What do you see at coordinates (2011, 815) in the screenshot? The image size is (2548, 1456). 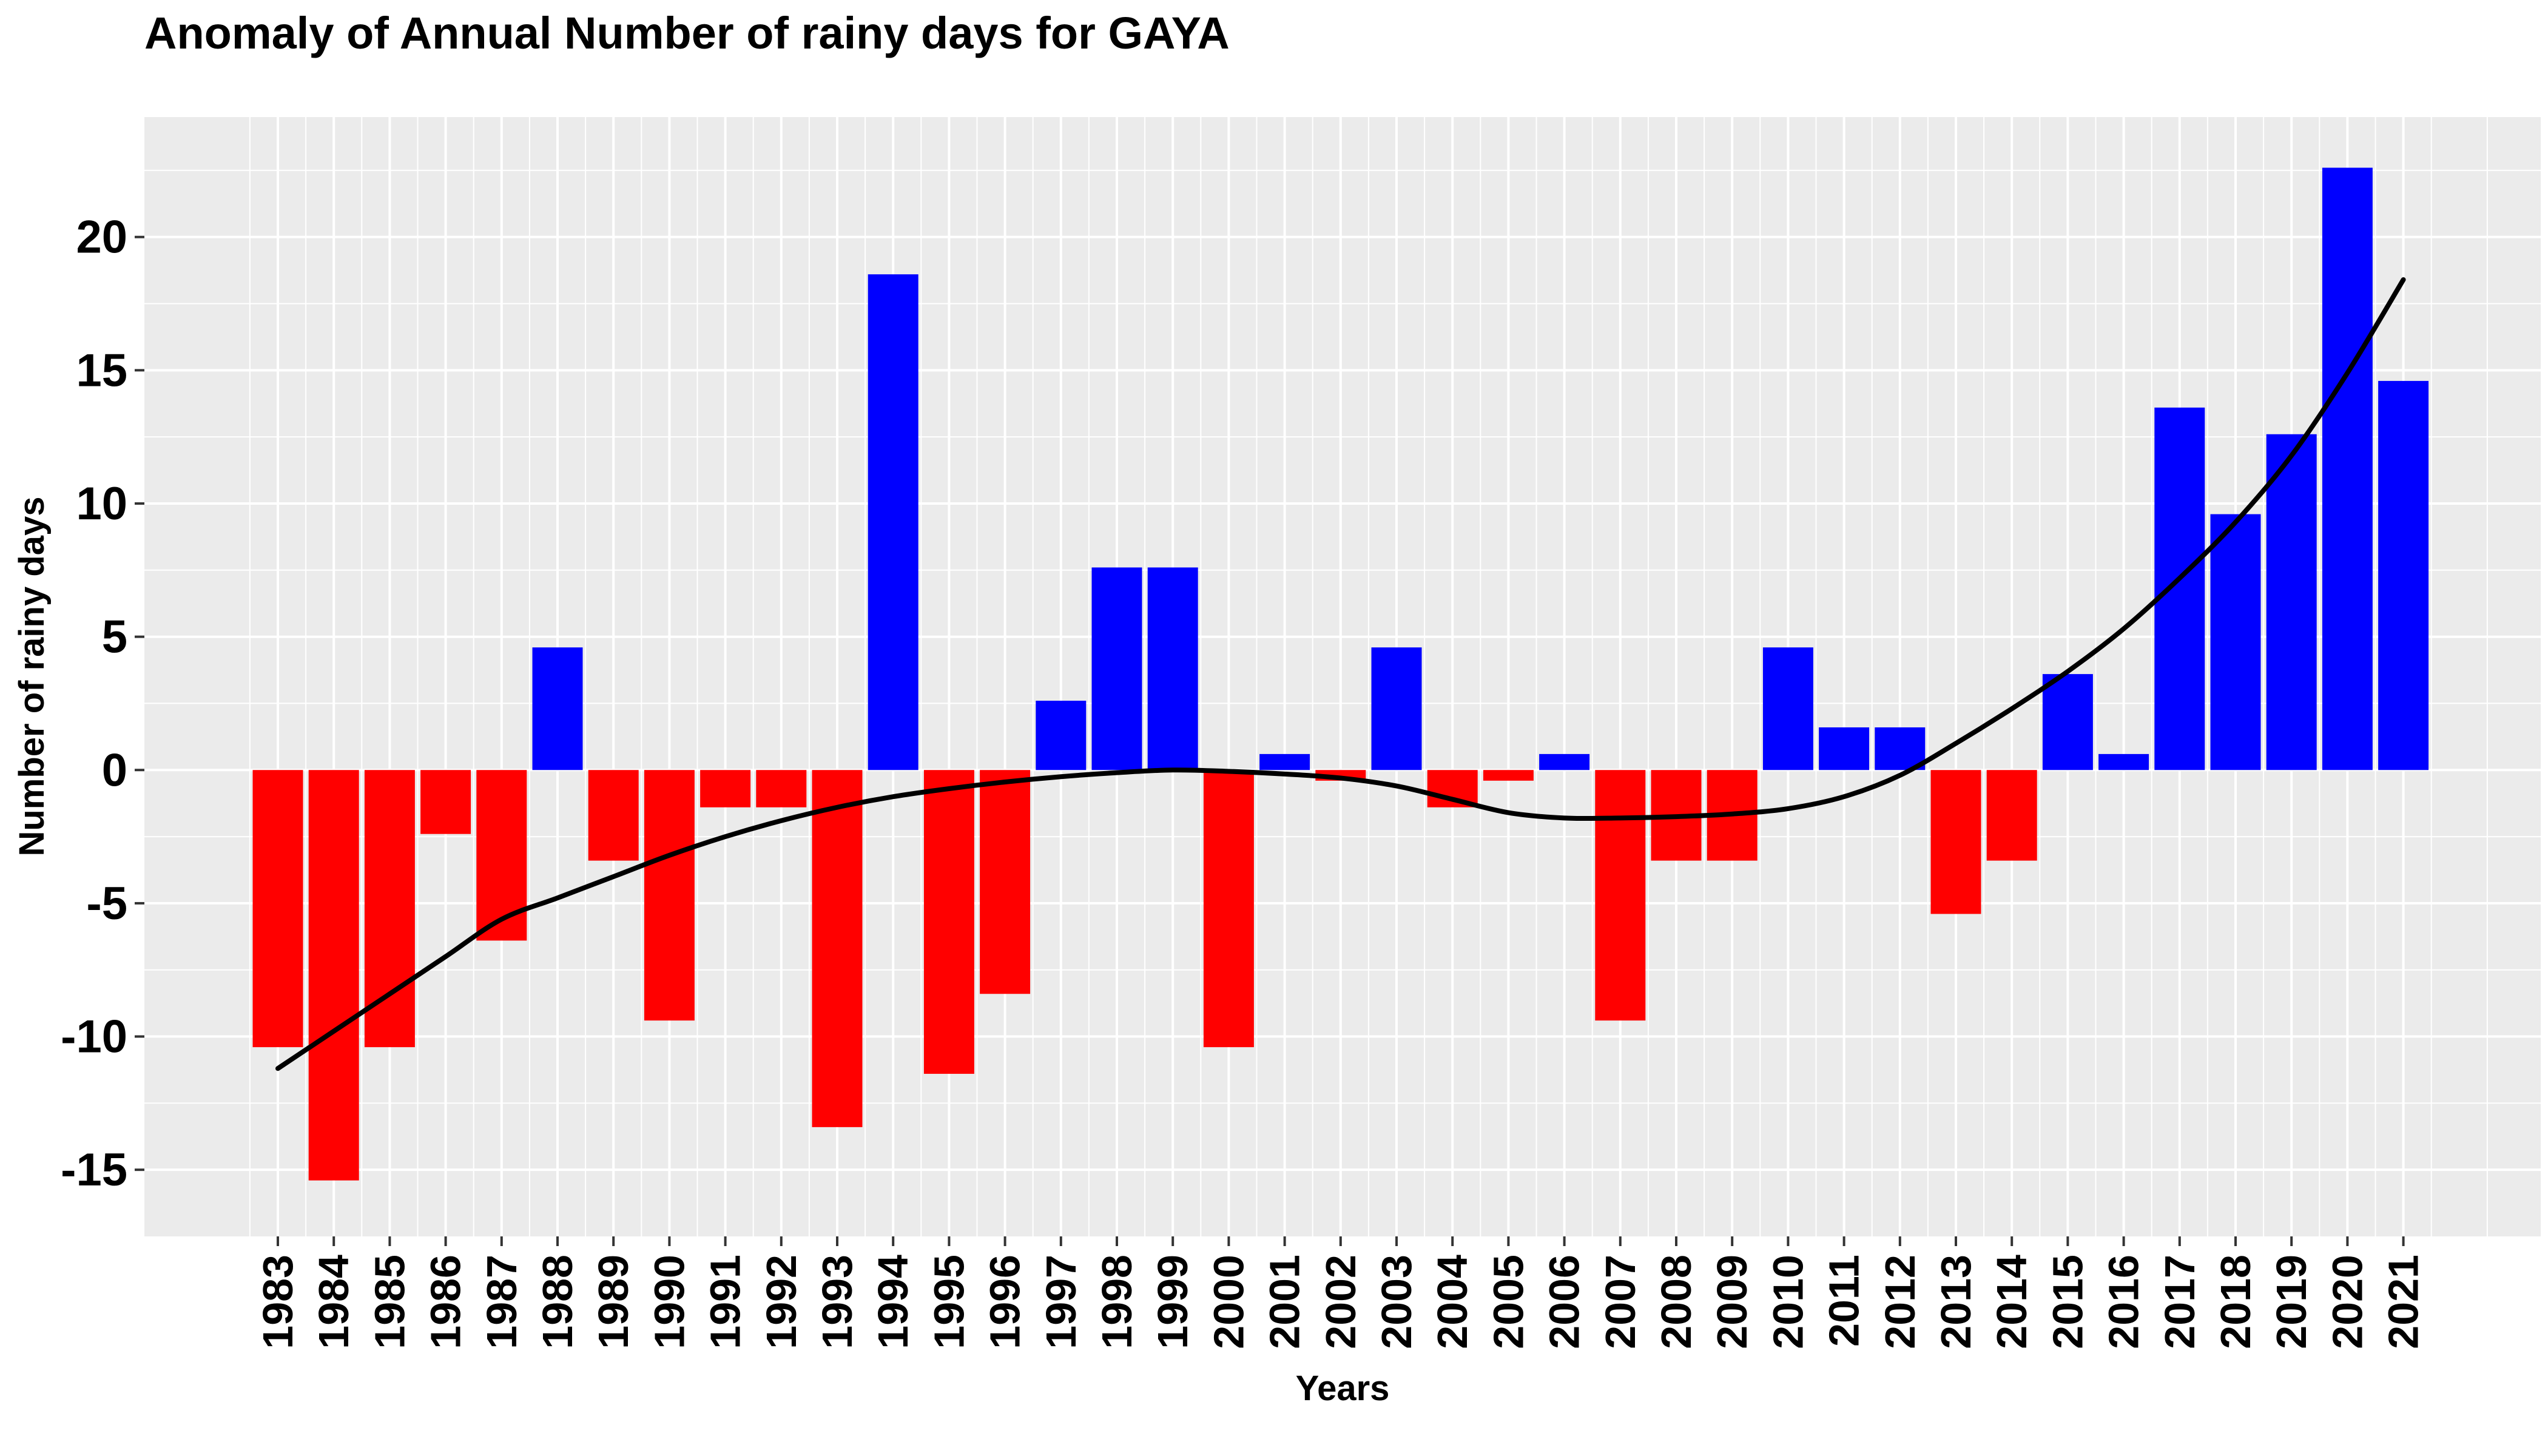 I see `bar-2014` at bounding box center [2011, 815].